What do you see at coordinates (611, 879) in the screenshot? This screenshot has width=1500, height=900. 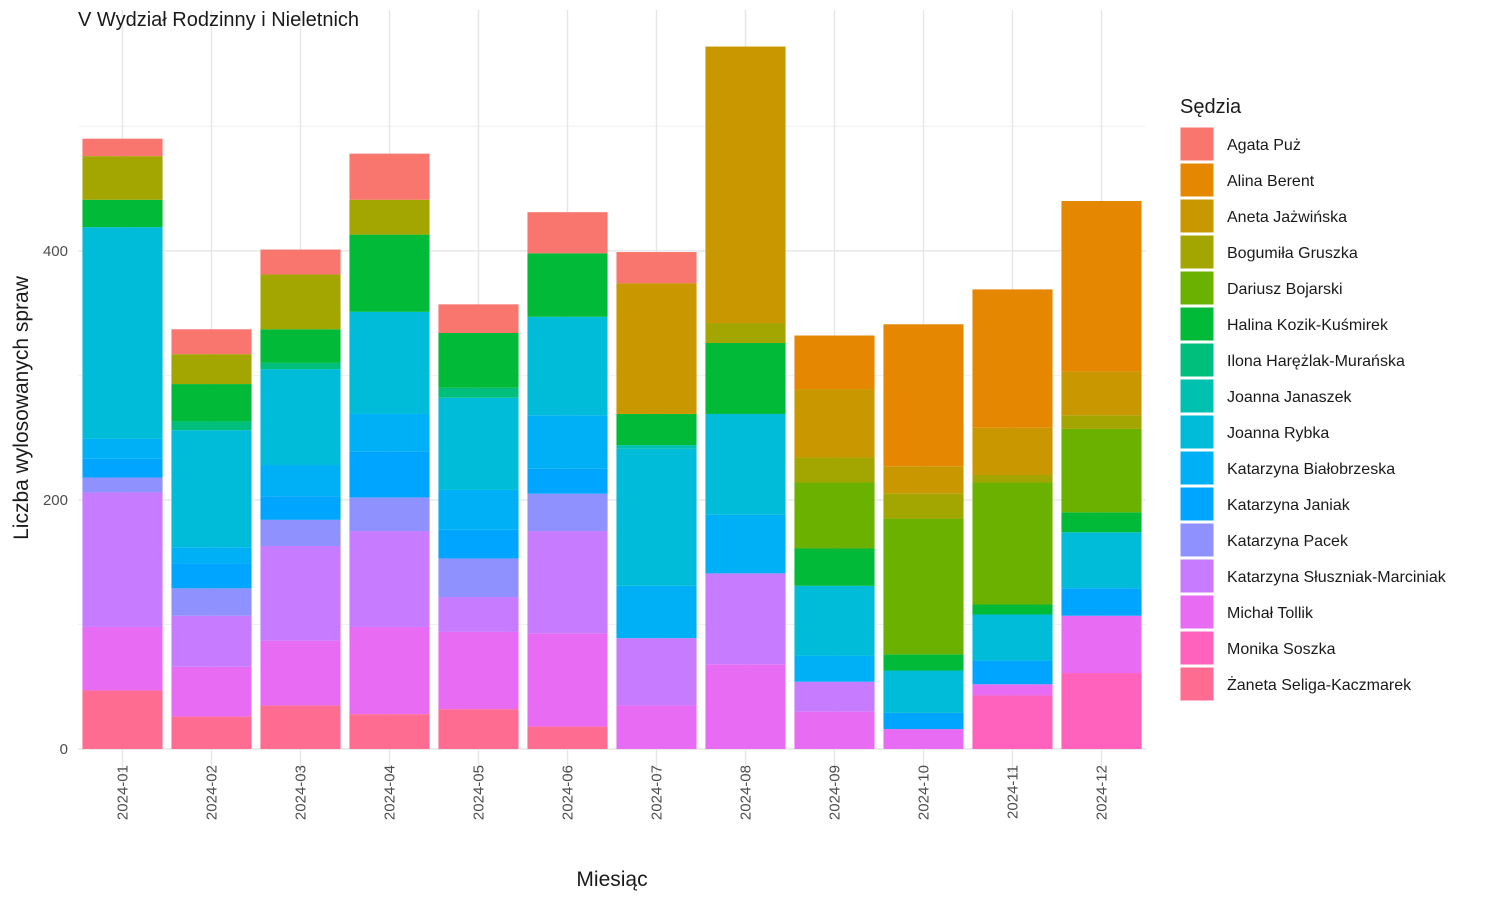 I see `x-axis-title: Miesiąc` at bounding box center [611, 879].